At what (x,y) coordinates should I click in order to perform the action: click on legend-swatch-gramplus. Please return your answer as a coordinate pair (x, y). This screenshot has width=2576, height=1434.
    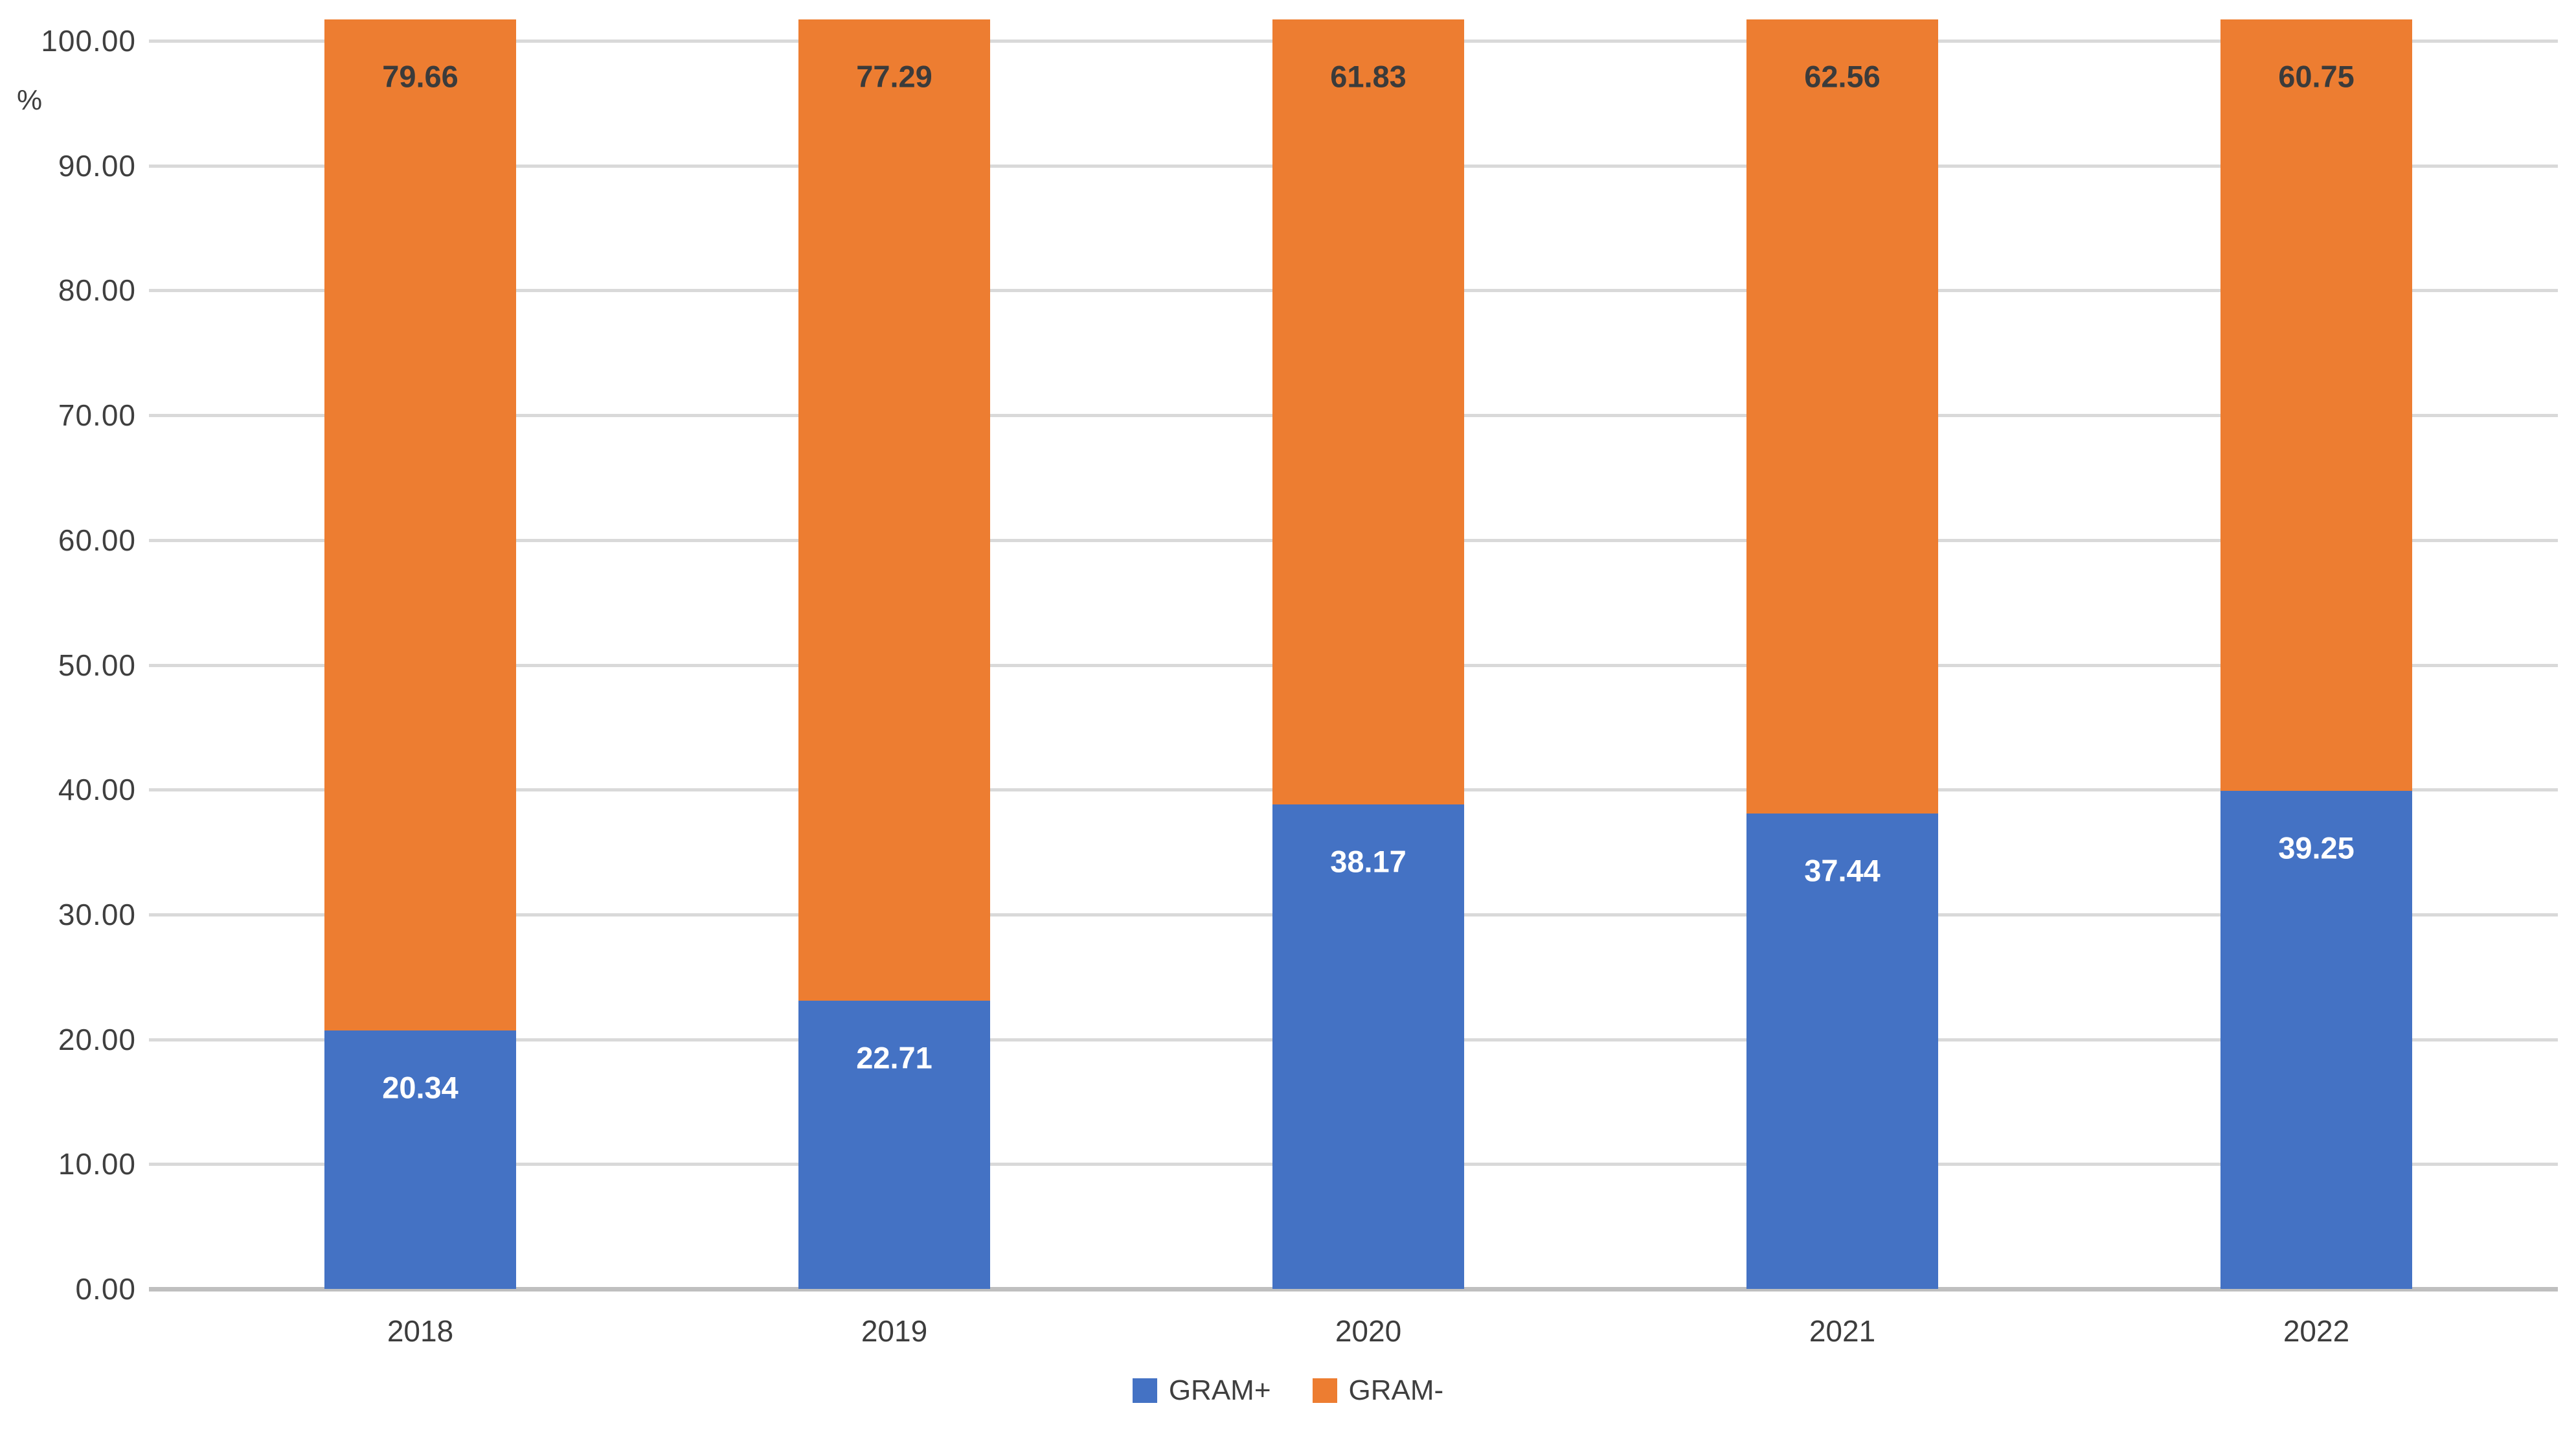
    Looking at the image, I should click on (1144, 1390).